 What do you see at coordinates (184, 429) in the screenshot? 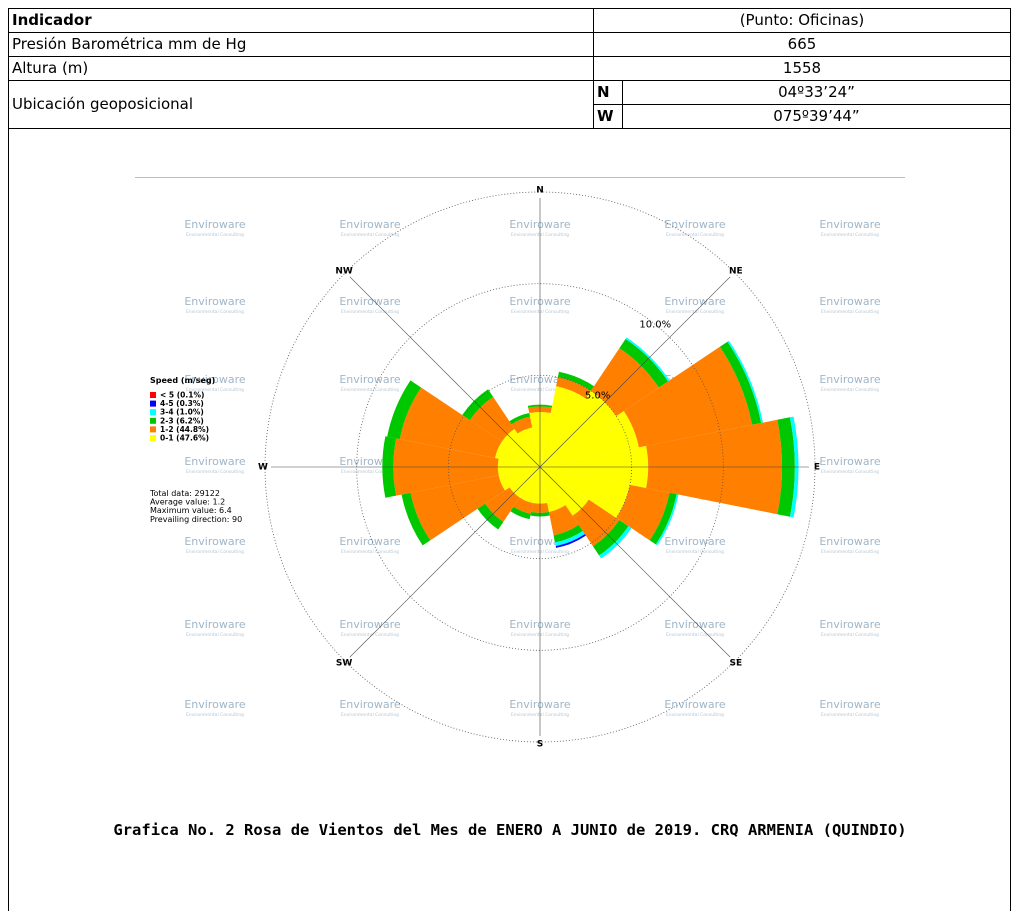
I see `legend-label: 1-2 (44.8%)` at bounding box center [184, 429].